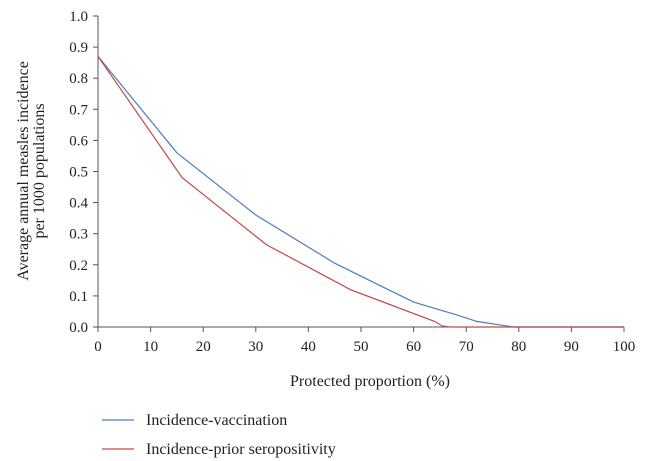 The image size is (666, 461). I want to click on x-tick-label: 100, so click(624, 347).